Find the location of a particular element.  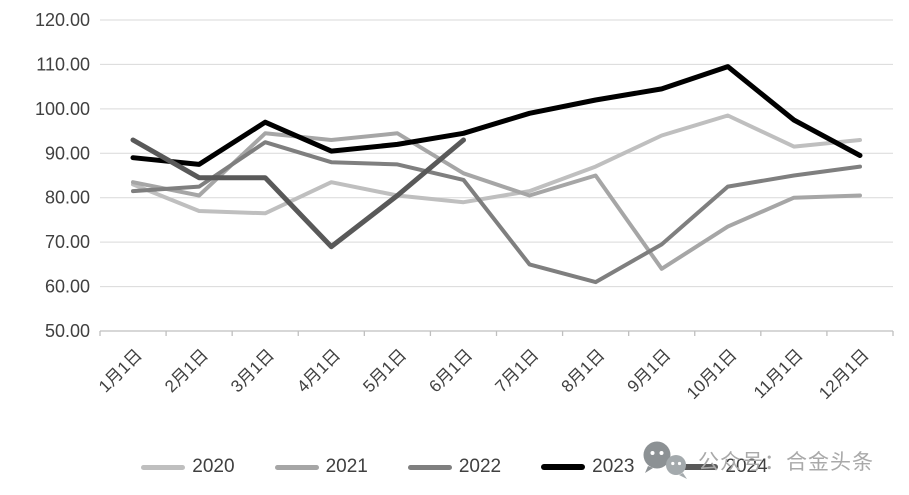

legend-swatch-2022 is located at coordinates (429, 467).